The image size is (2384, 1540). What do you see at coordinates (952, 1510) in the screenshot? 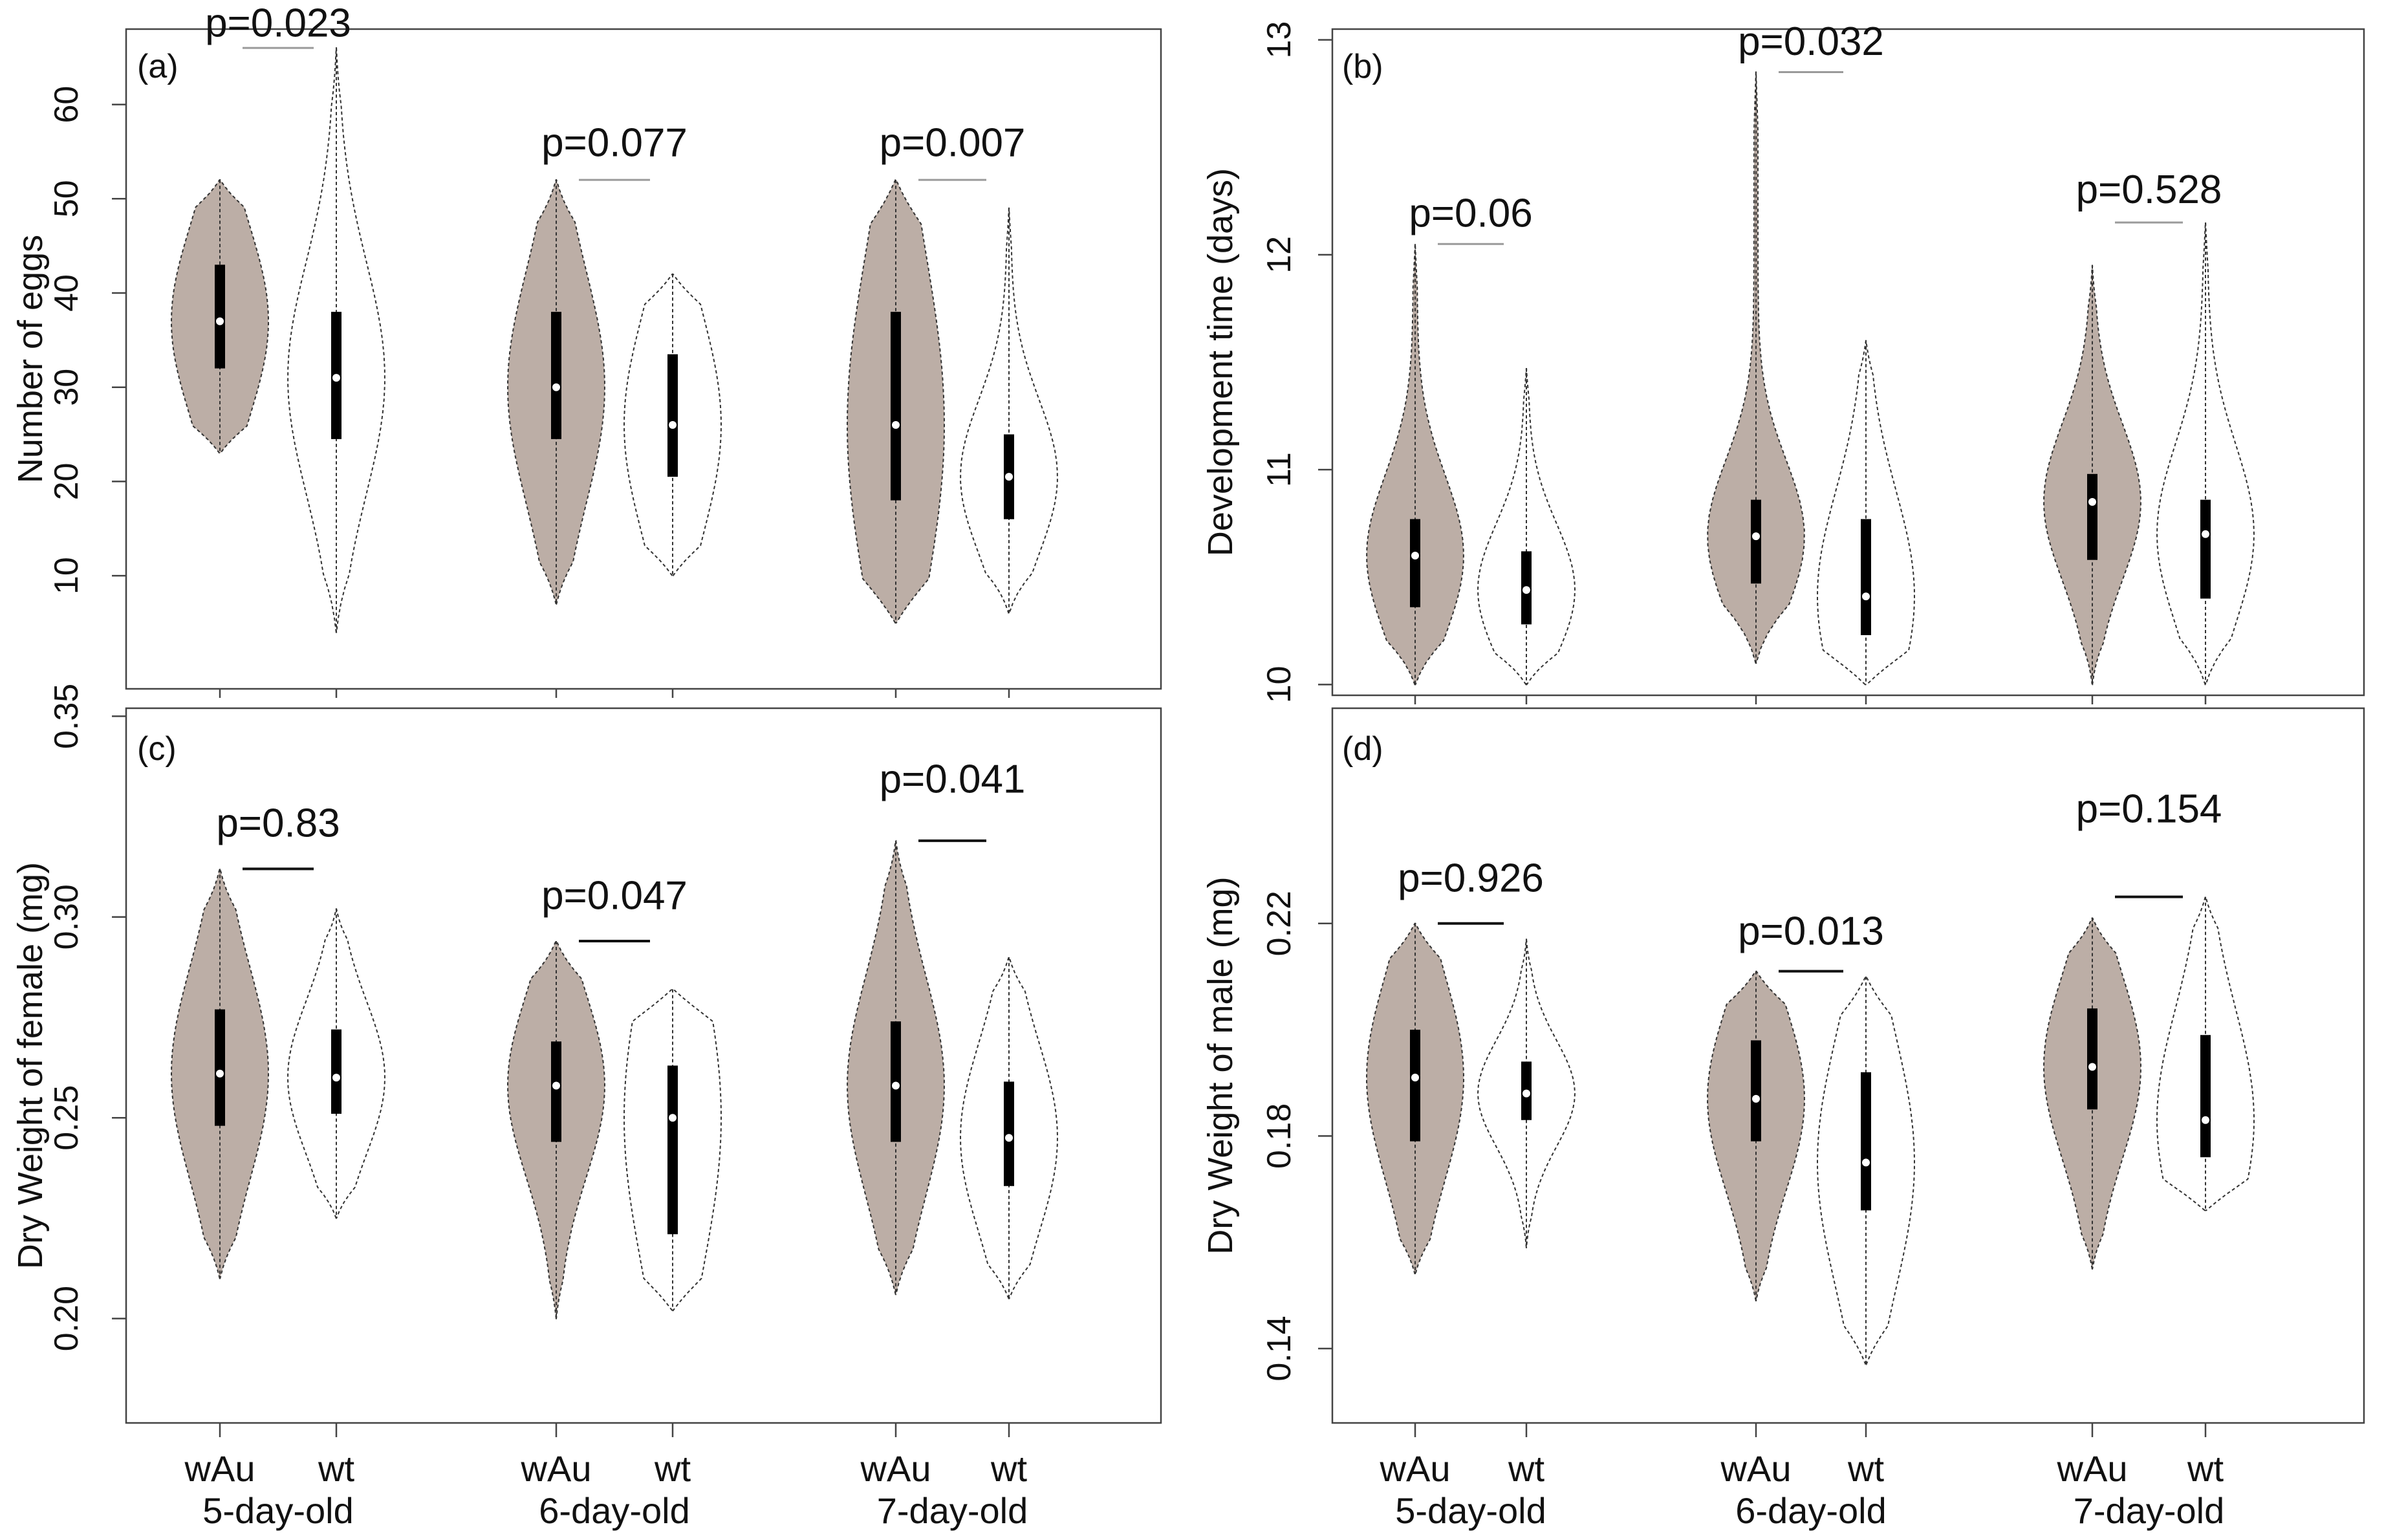
I see `x-age-label: 7-day-old` at bounding box center [952, 1510].